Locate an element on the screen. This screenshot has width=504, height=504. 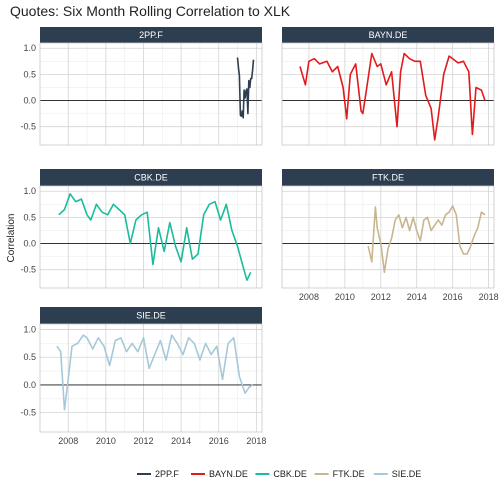
facet-strip-label: SIE.DE is located at coordinates (151, 316).